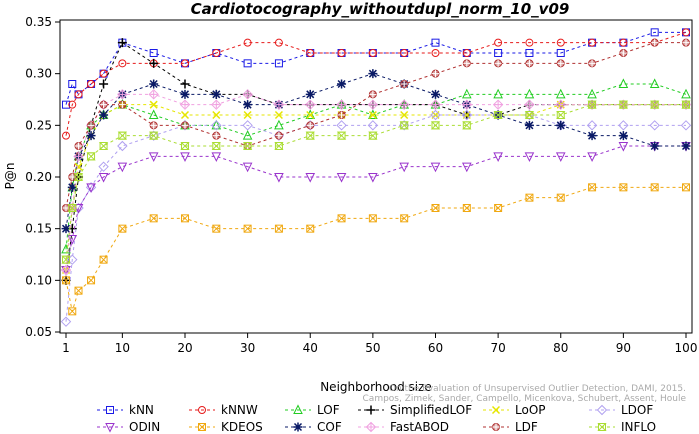 The image size is (699, 434). I want to click on legend-label: LDF, so click(526, 427).